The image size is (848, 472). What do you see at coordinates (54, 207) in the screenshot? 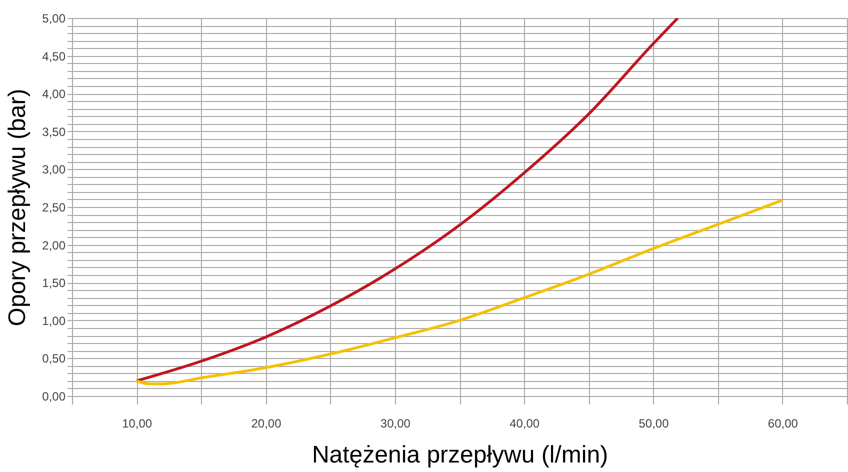
I see `y-tick-label: 2,50` at bounding box center [54, 207].